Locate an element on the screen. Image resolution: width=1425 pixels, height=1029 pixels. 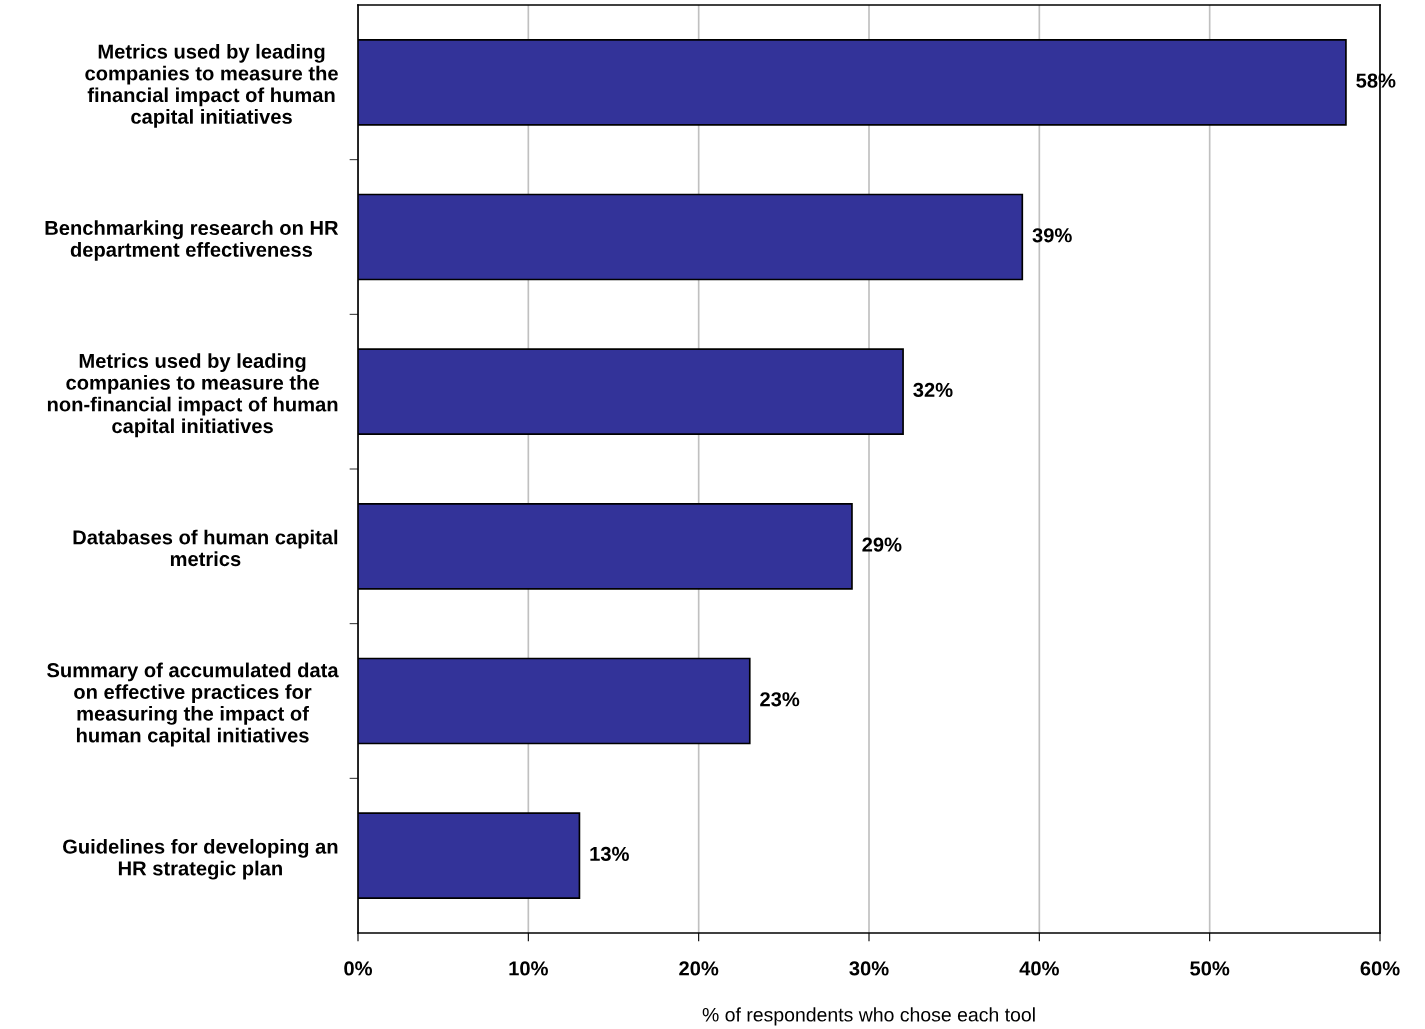
y-tick-label: Guidelines for developing an HR strategic plan is located at coordinates (200, 859).